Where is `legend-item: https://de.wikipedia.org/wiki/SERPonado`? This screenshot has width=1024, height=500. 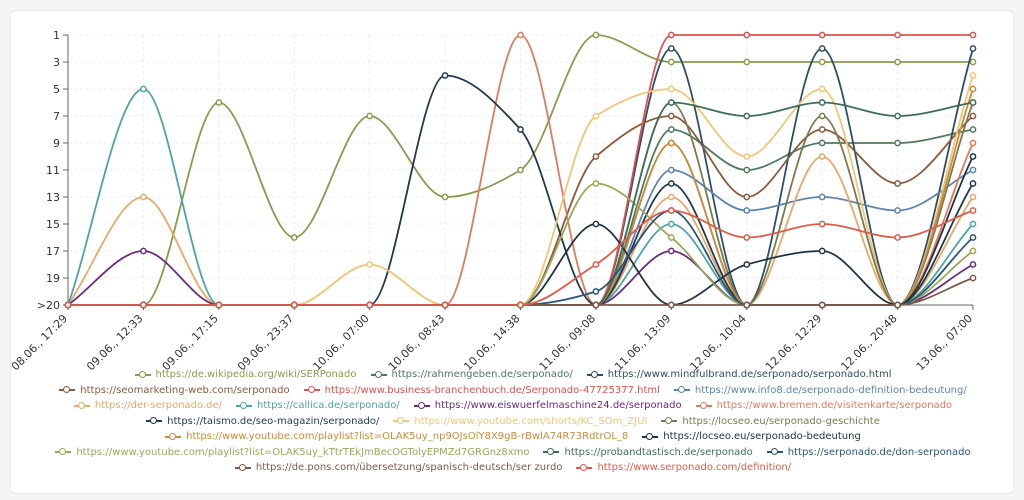 legend-item: https://de.wikipedia.org/wiki/SERPonado is located at coordinates (245, 375).